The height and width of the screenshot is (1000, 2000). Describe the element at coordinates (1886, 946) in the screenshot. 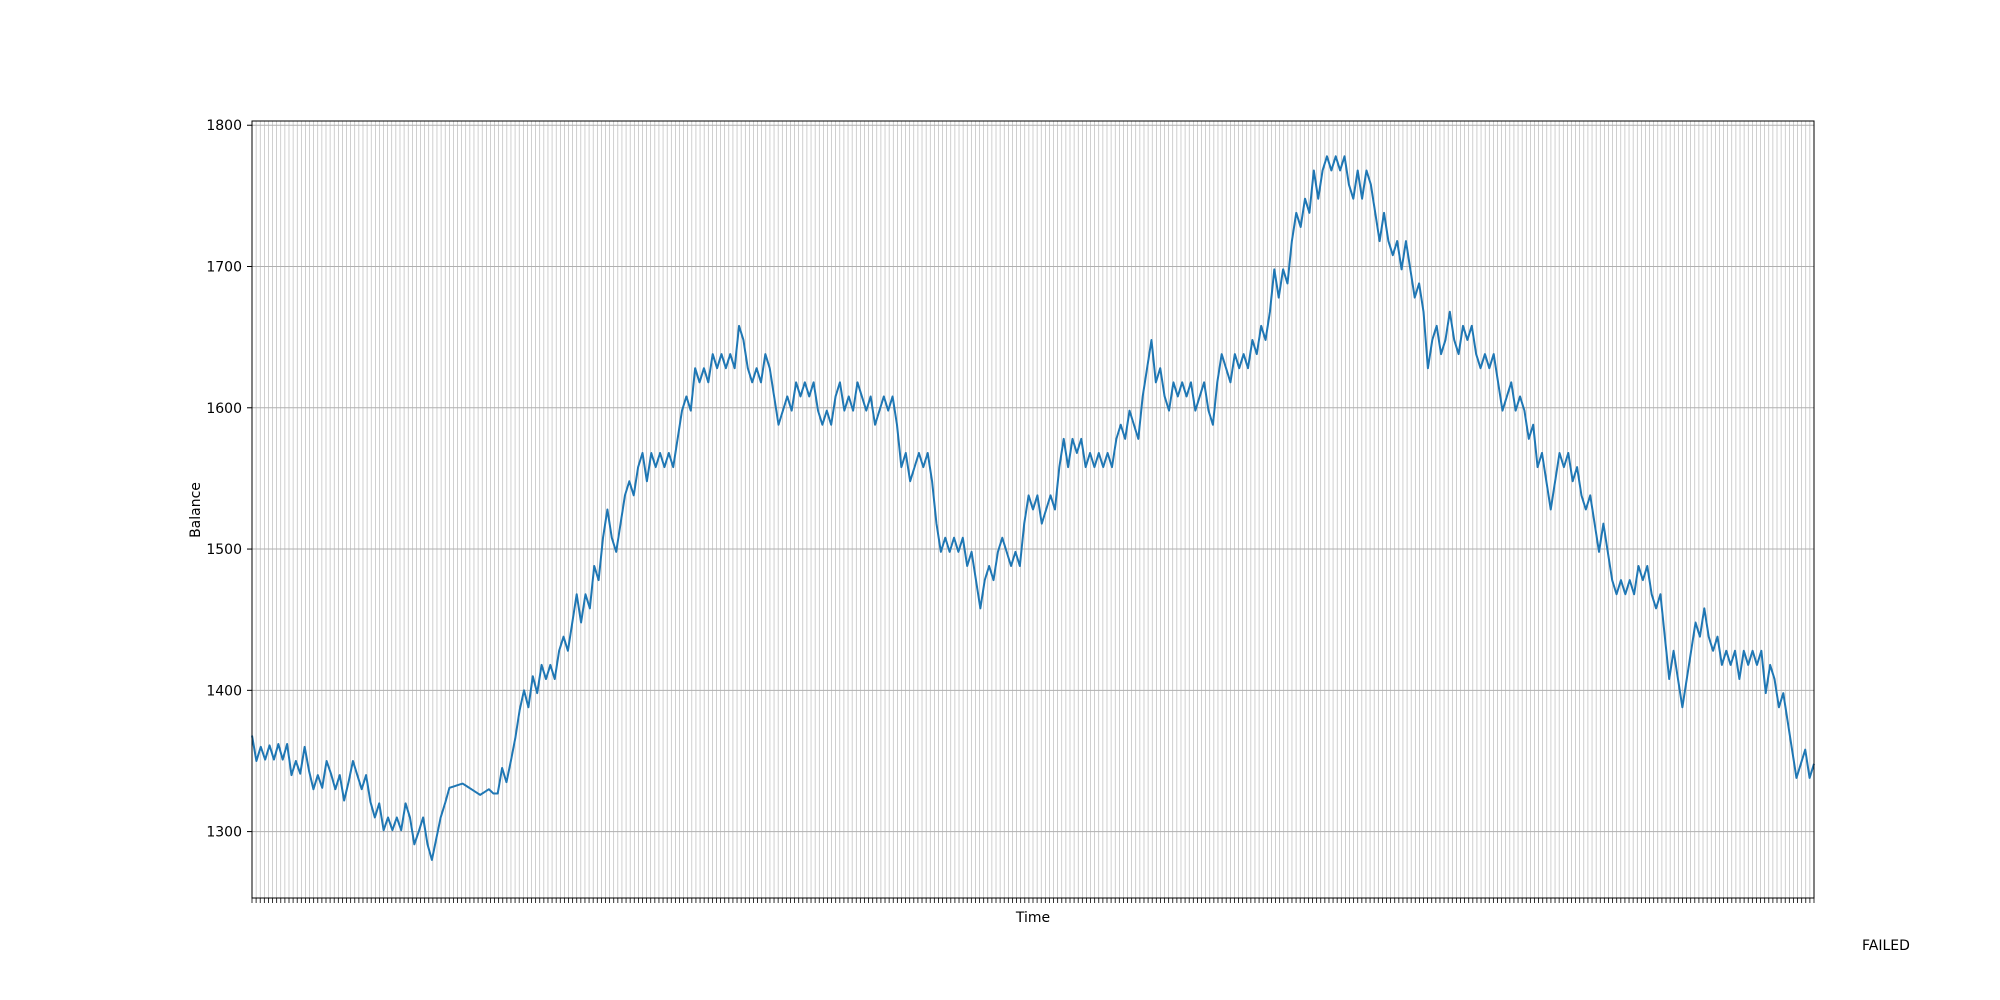

I see `status-text: FAILED` at that location.